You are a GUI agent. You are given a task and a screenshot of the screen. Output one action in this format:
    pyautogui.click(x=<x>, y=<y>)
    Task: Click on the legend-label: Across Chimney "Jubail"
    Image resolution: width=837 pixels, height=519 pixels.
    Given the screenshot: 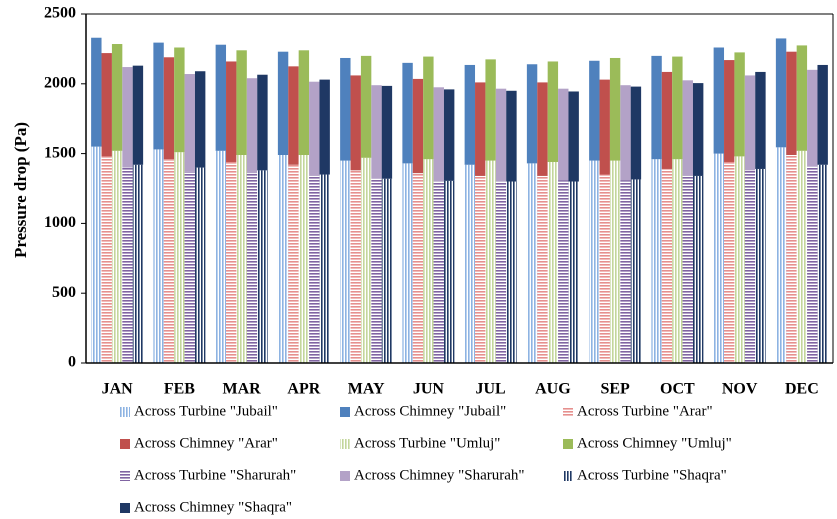 What is the action you would take?
    pyautogui.click(x=430, y=411)
    